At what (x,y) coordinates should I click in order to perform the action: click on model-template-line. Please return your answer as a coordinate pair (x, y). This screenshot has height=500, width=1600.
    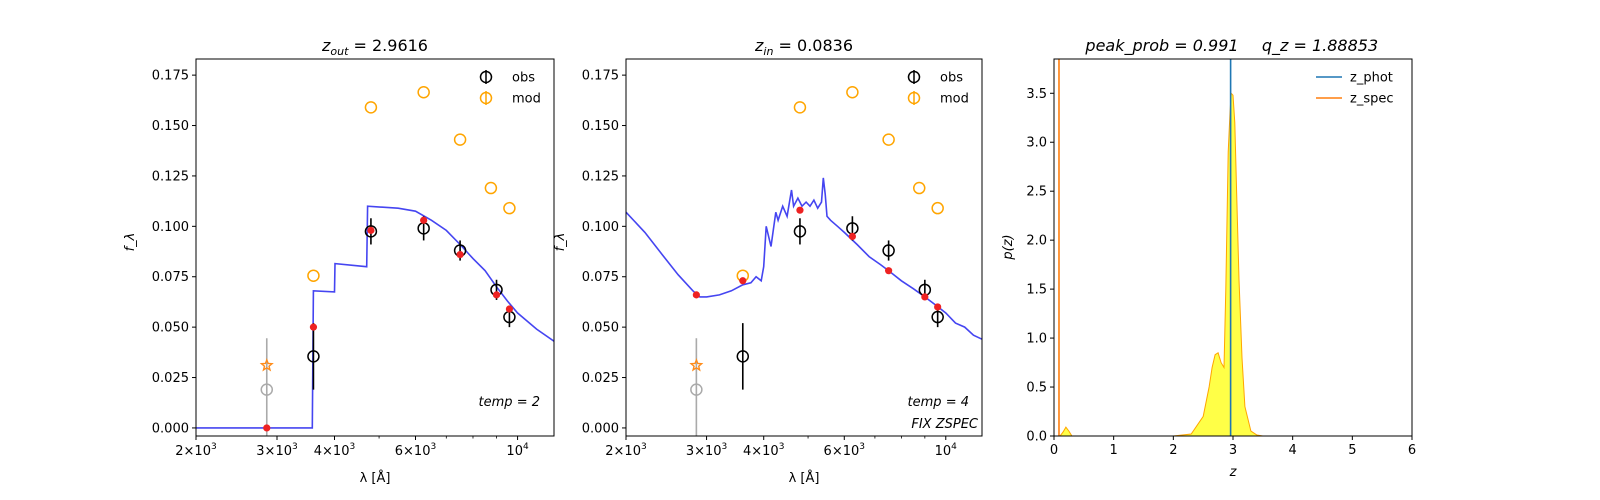
    Looking at the image, I should click on (804, 258).